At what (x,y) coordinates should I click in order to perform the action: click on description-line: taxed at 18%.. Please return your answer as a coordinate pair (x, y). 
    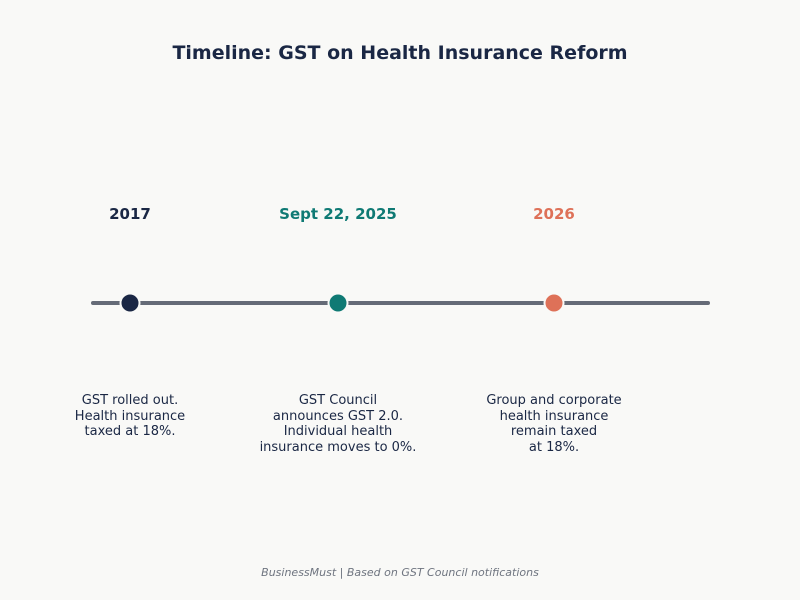
    Looking at the image, I should click on (130, 431).